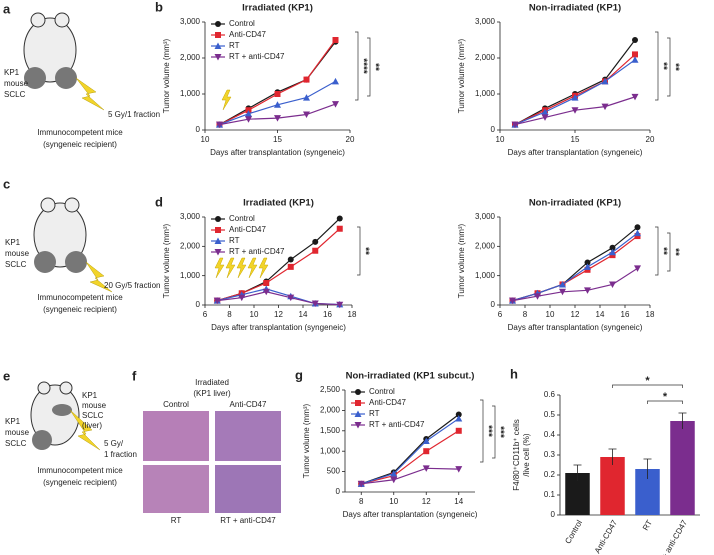 The image size is (714, 555). What do you see at coordinates (176, 520) in the screenshot?
I see `histology-label: RT` at bounding box center [176, 520].